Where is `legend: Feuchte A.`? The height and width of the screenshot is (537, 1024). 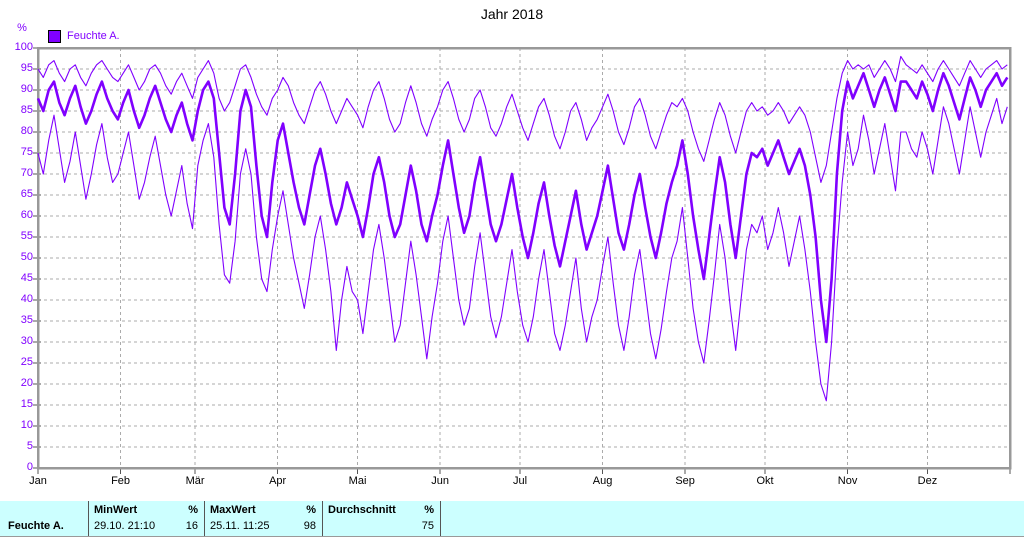 legend: Feuchte A. is located at coordinates (84, 36).